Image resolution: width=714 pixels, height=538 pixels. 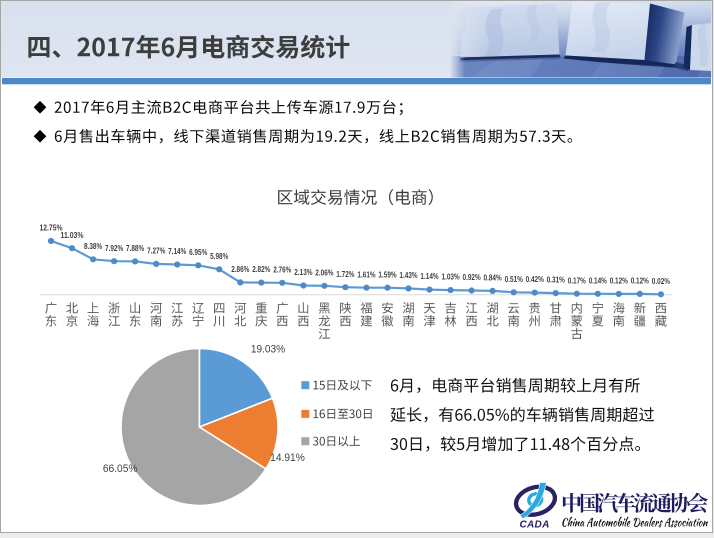 I want to click on svg-text: 7.14%, so click(x=177, y=251).